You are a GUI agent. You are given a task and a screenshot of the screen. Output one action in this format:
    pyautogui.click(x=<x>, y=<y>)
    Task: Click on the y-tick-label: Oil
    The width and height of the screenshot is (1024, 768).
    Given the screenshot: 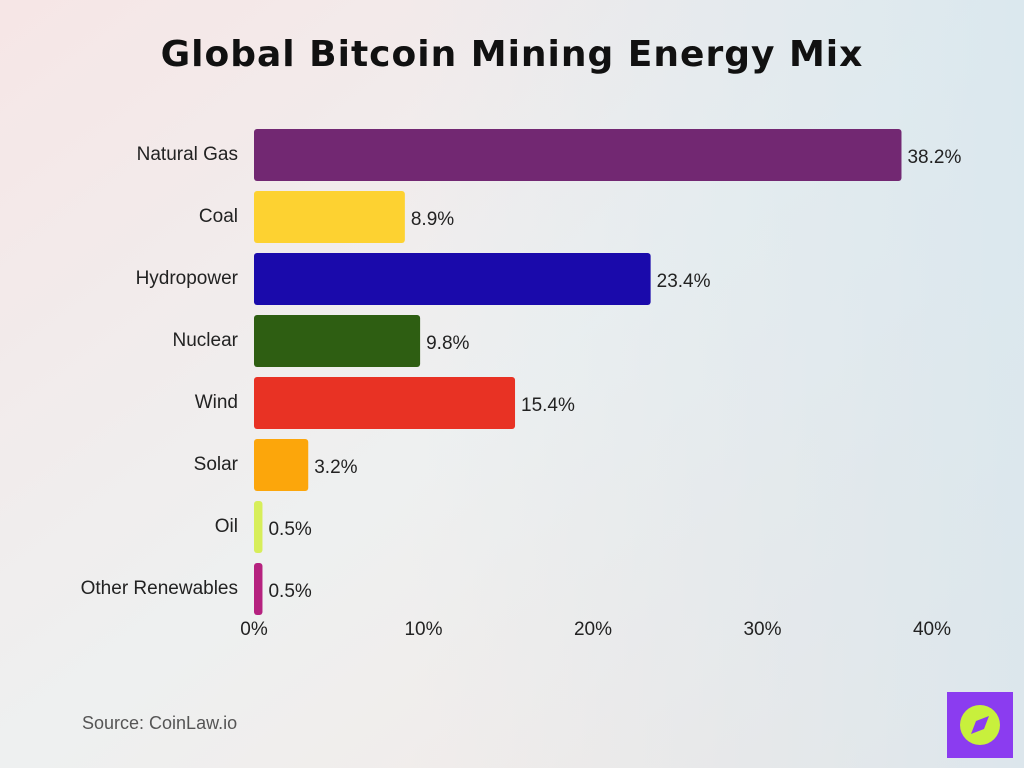 What is the action you would take?
    pyautogui.click(x=226, y=526)
    